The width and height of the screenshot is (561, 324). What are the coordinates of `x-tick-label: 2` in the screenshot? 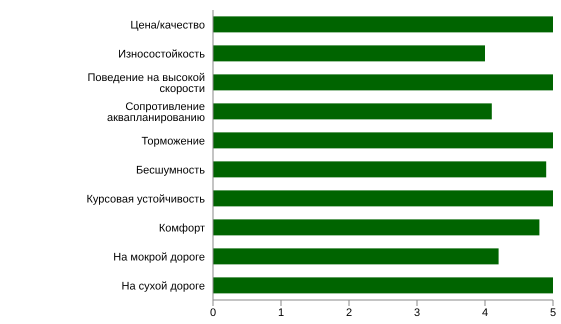 It's located at (349, 312).